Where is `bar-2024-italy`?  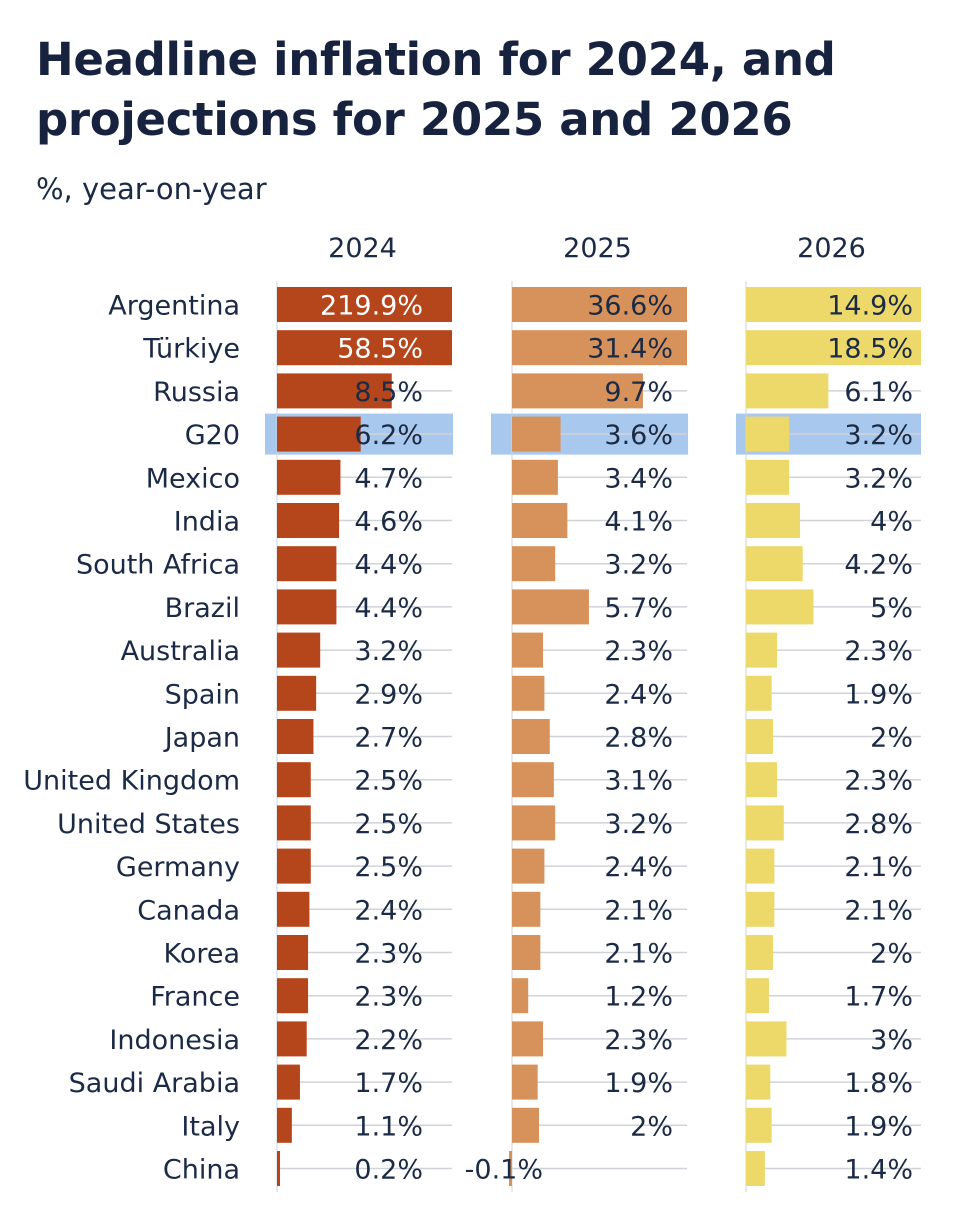 bar-2024-italy is located at coordinates (284, 1125).